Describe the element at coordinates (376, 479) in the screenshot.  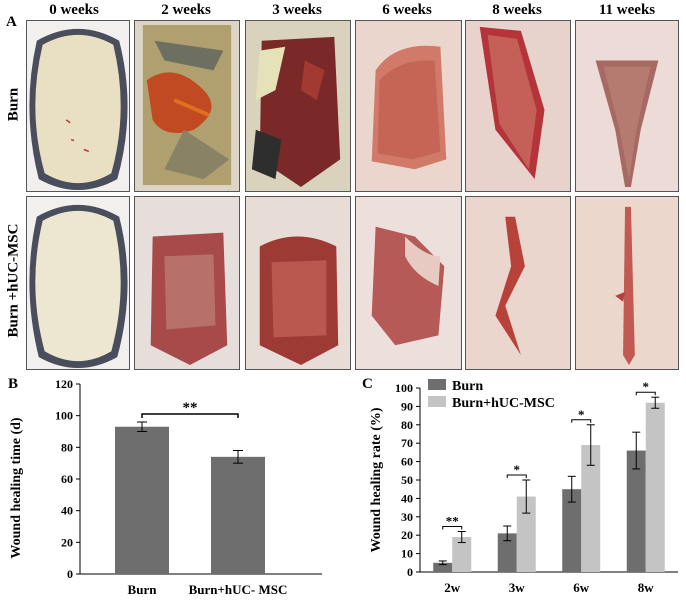
I see `chart-c-ylabel: Wound healing rate (%)` at that location.